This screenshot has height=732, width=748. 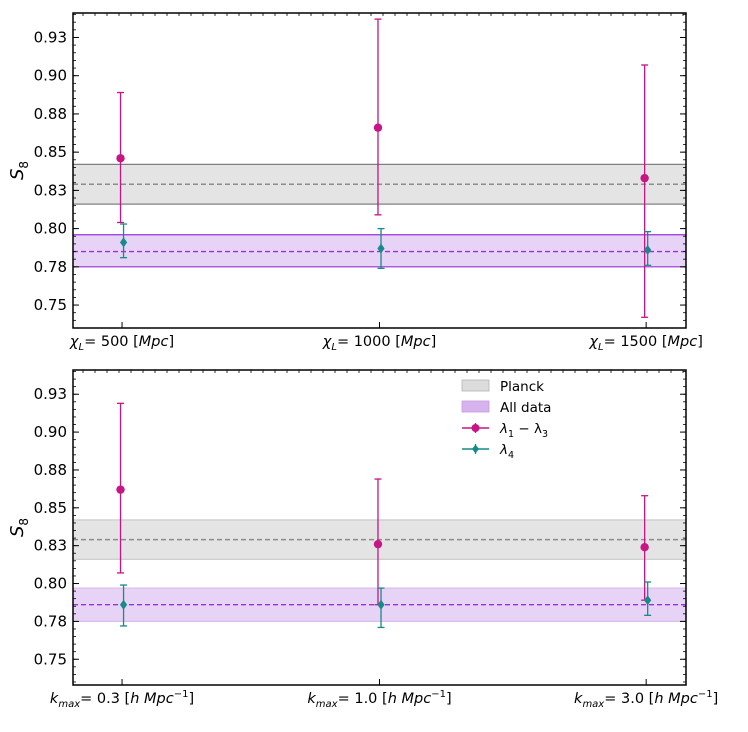 I want to click on legend-label: λ1 − λ3, so click(x=523, y=430).